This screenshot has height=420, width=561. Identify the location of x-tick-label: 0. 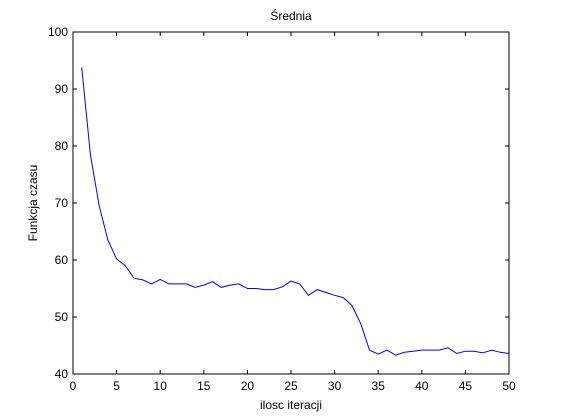
(73, 386).